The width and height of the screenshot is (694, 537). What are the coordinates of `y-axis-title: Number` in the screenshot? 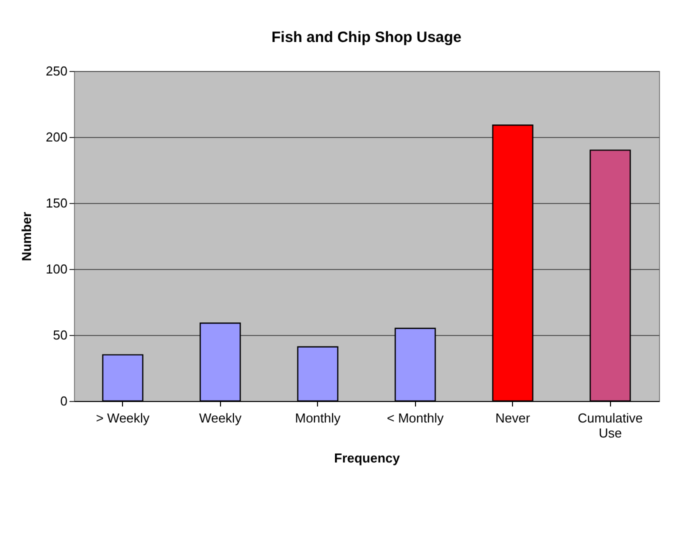 It's located at (26, 237).